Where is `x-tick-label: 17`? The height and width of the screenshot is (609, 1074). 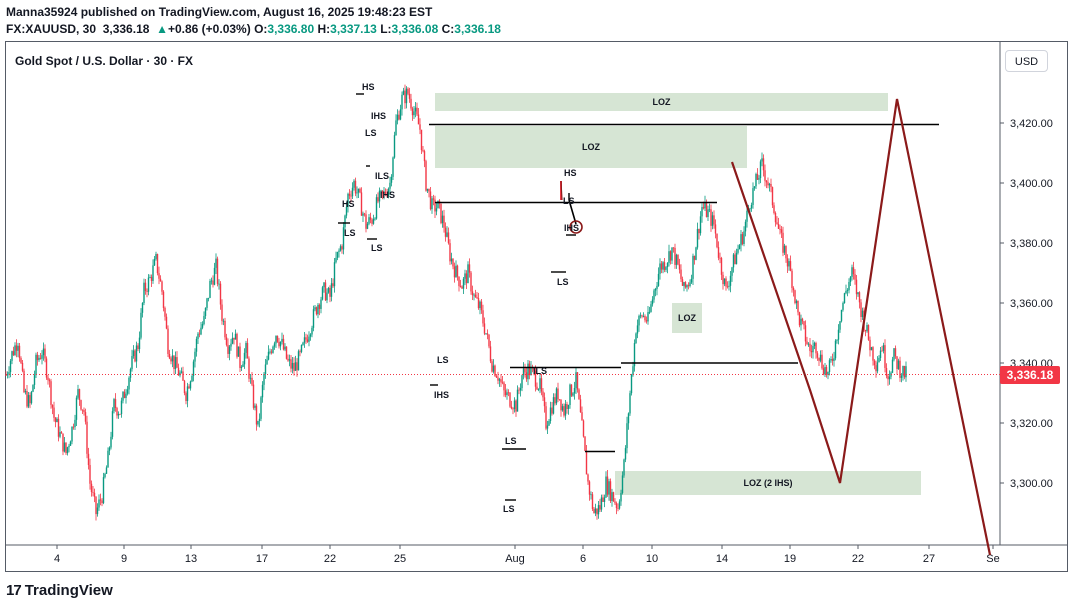 x-tick-label: 17 is located at coordinates (262, 559).